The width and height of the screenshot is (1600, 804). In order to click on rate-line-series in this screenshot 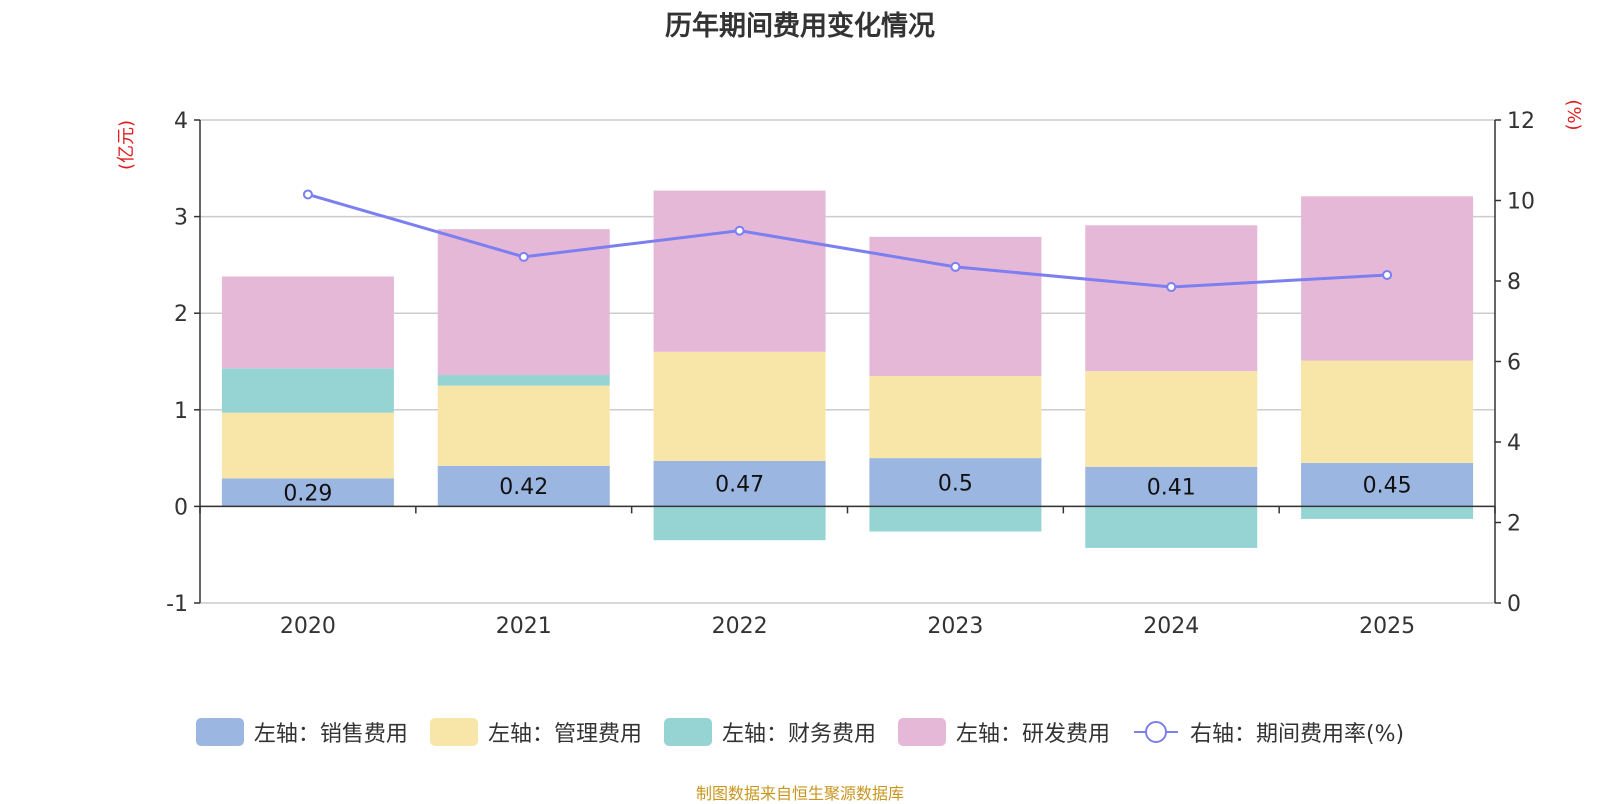, I will do `click(847, 241)`.